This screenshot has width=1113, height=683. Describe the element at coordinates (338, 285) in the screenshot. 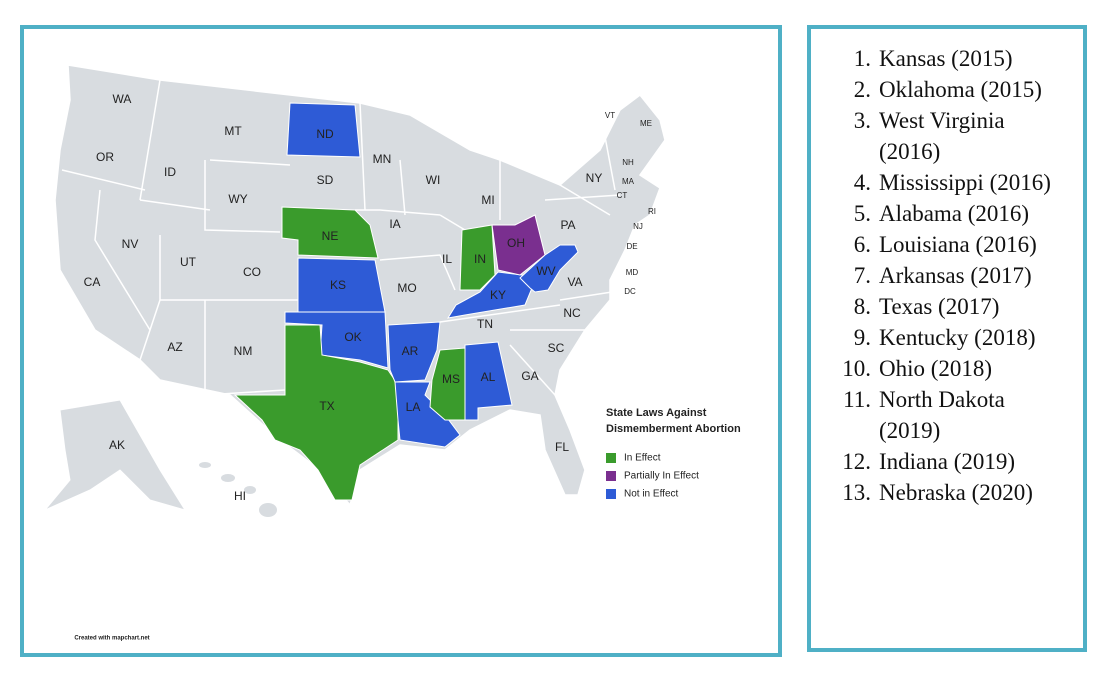

I see `state-label: KS` at that location.